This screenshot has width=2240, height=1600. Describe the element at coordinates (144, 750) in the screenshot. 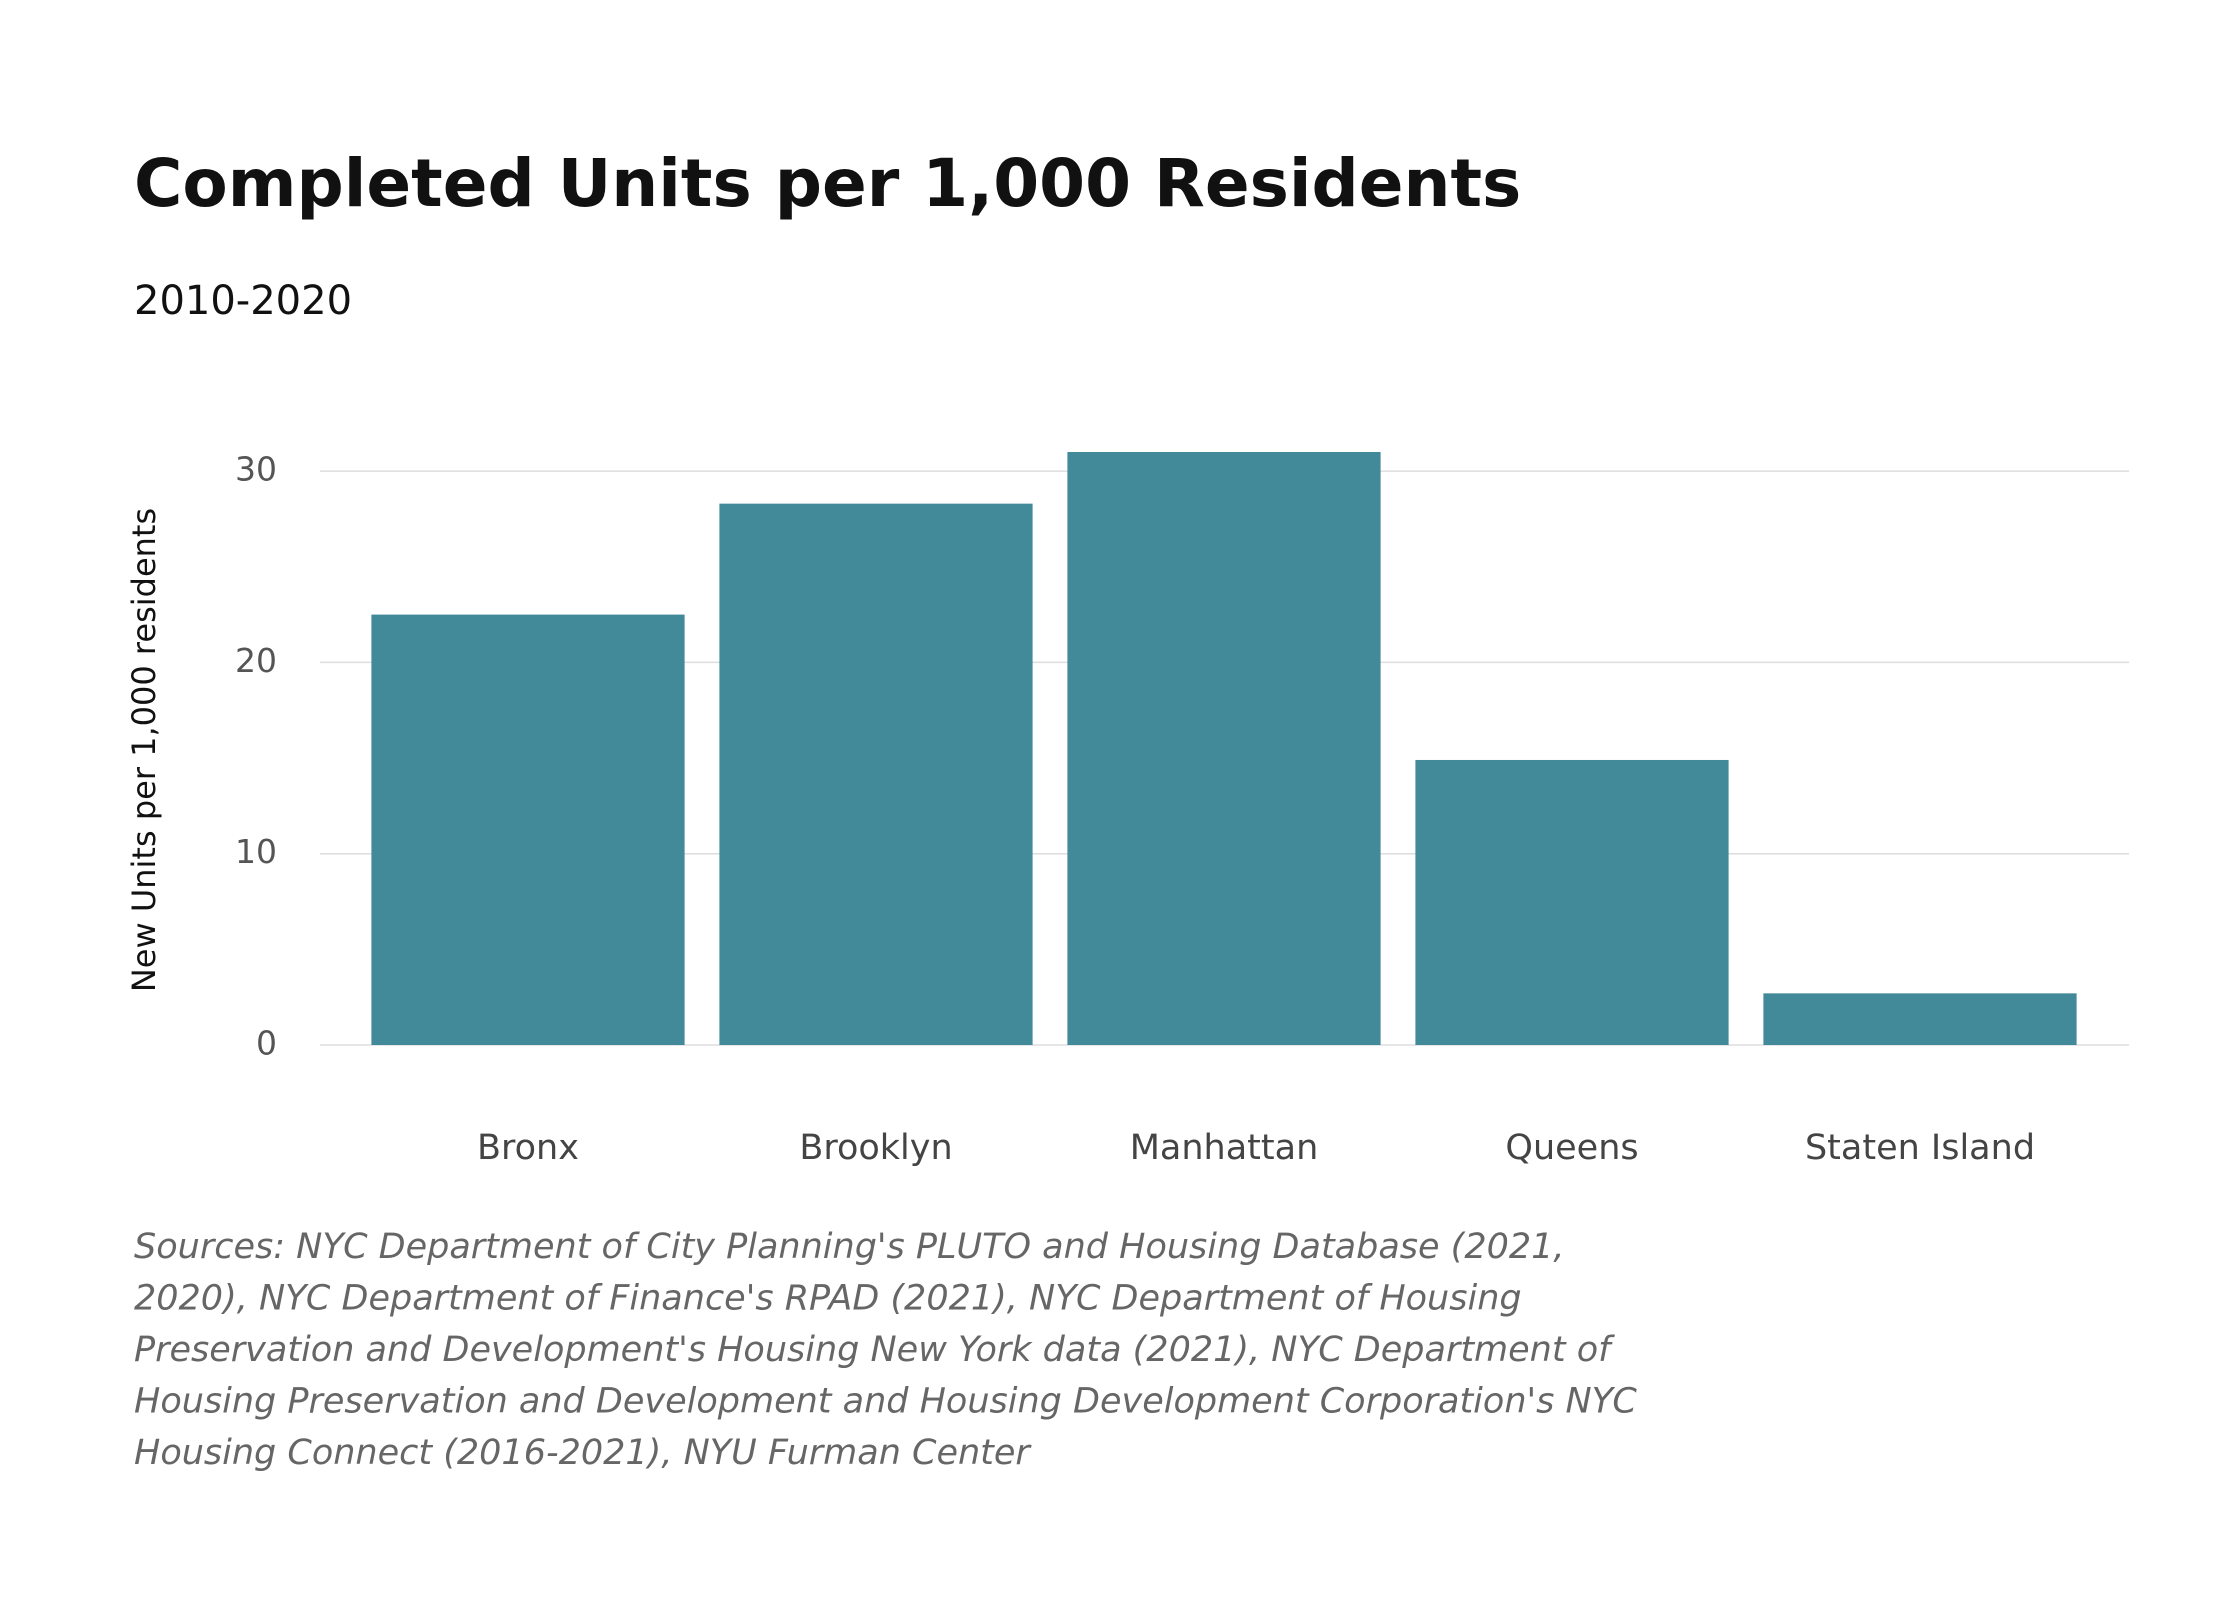

I see `y-axis-label: New Units per 1,000 residents` at that location.